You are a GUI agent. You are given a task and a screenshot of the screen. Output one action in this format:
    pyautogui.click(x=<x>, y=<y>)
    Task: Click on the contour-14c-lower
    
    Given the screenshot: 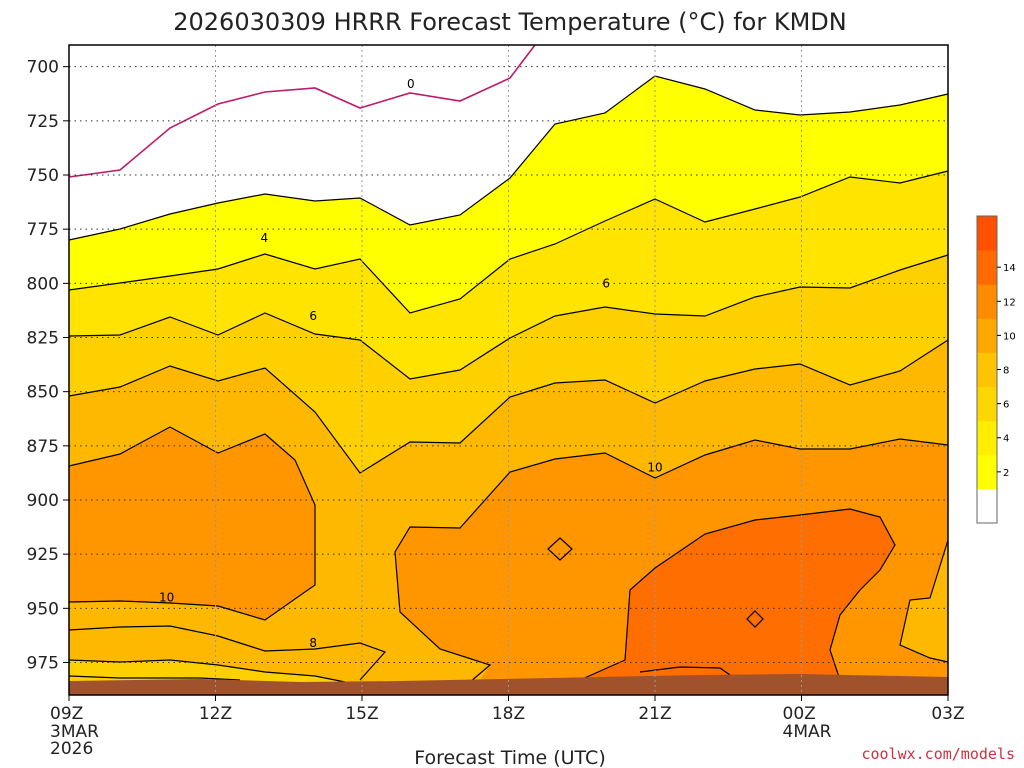 What is the action you would take?
    pyautogui.click(x=685, y=671)
    